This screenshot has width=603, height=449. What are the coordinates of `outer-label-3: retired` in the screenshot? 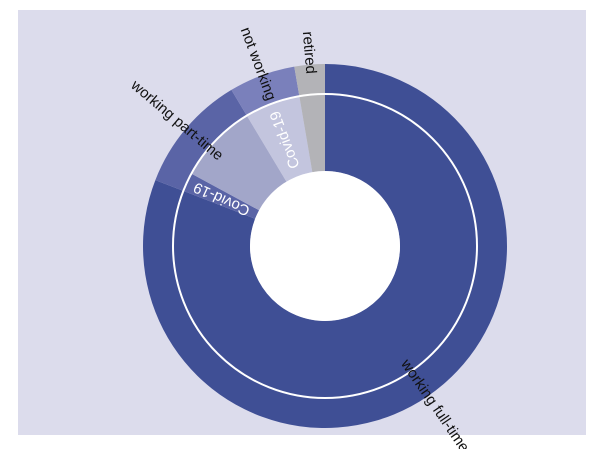 It's located at (309, 53).